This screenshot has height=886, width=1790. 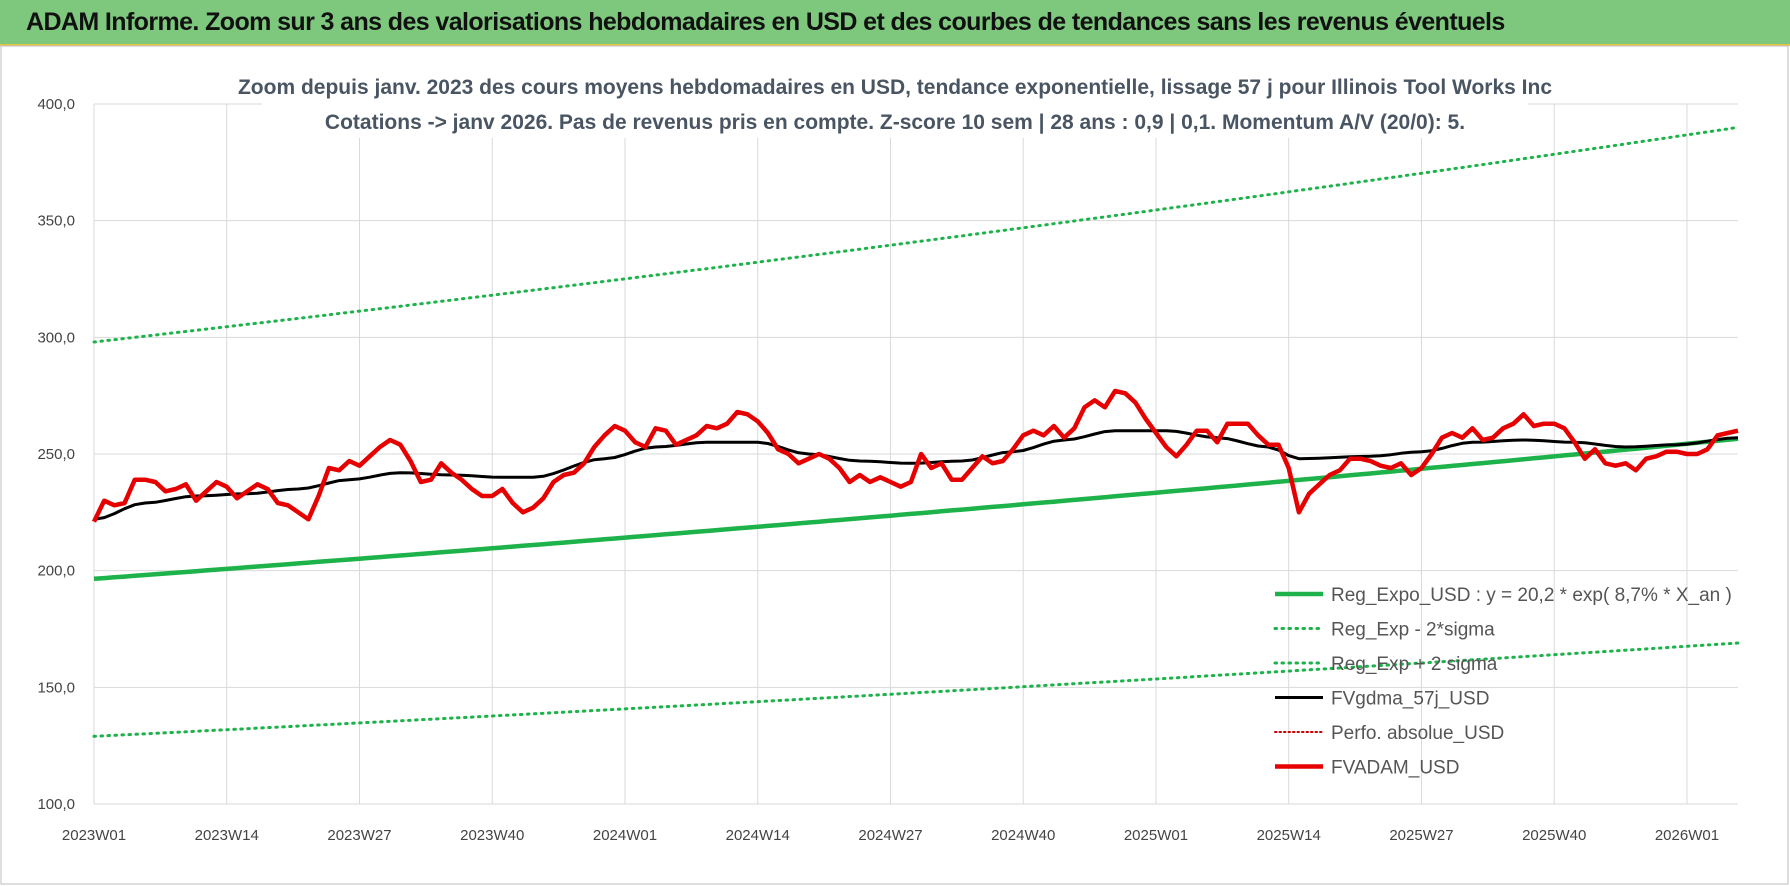 What do you see at coordinates (1421, 835) in the screenshot?
I see `x-tick-label: 2025W27` at bounding box center [1421, 835].